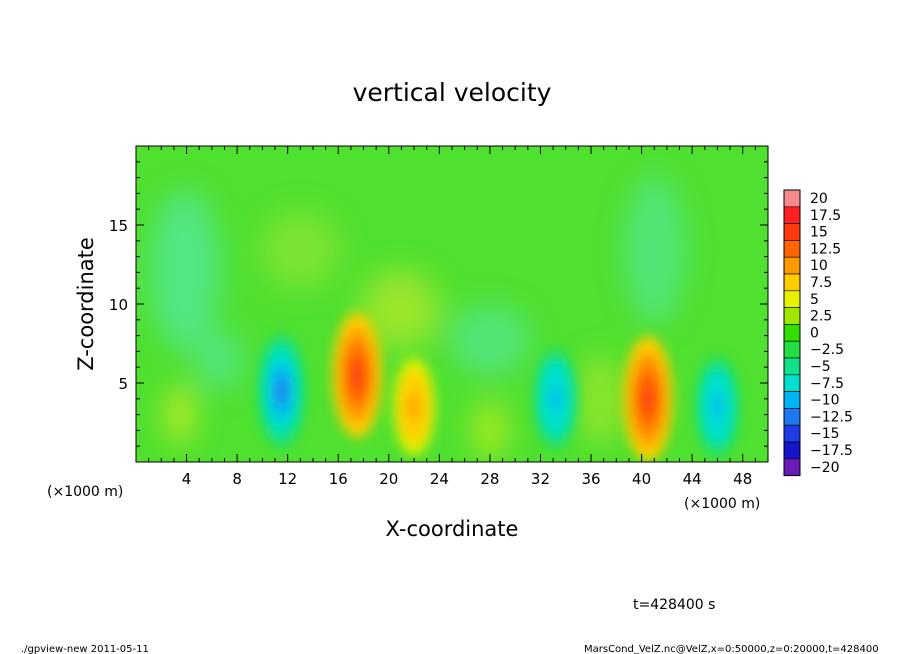 This screenshot has width=904, height=654. Describe the element at coordinates (825, 216) in the screenshot. I see `colorbar-label: 17.5` at that location.